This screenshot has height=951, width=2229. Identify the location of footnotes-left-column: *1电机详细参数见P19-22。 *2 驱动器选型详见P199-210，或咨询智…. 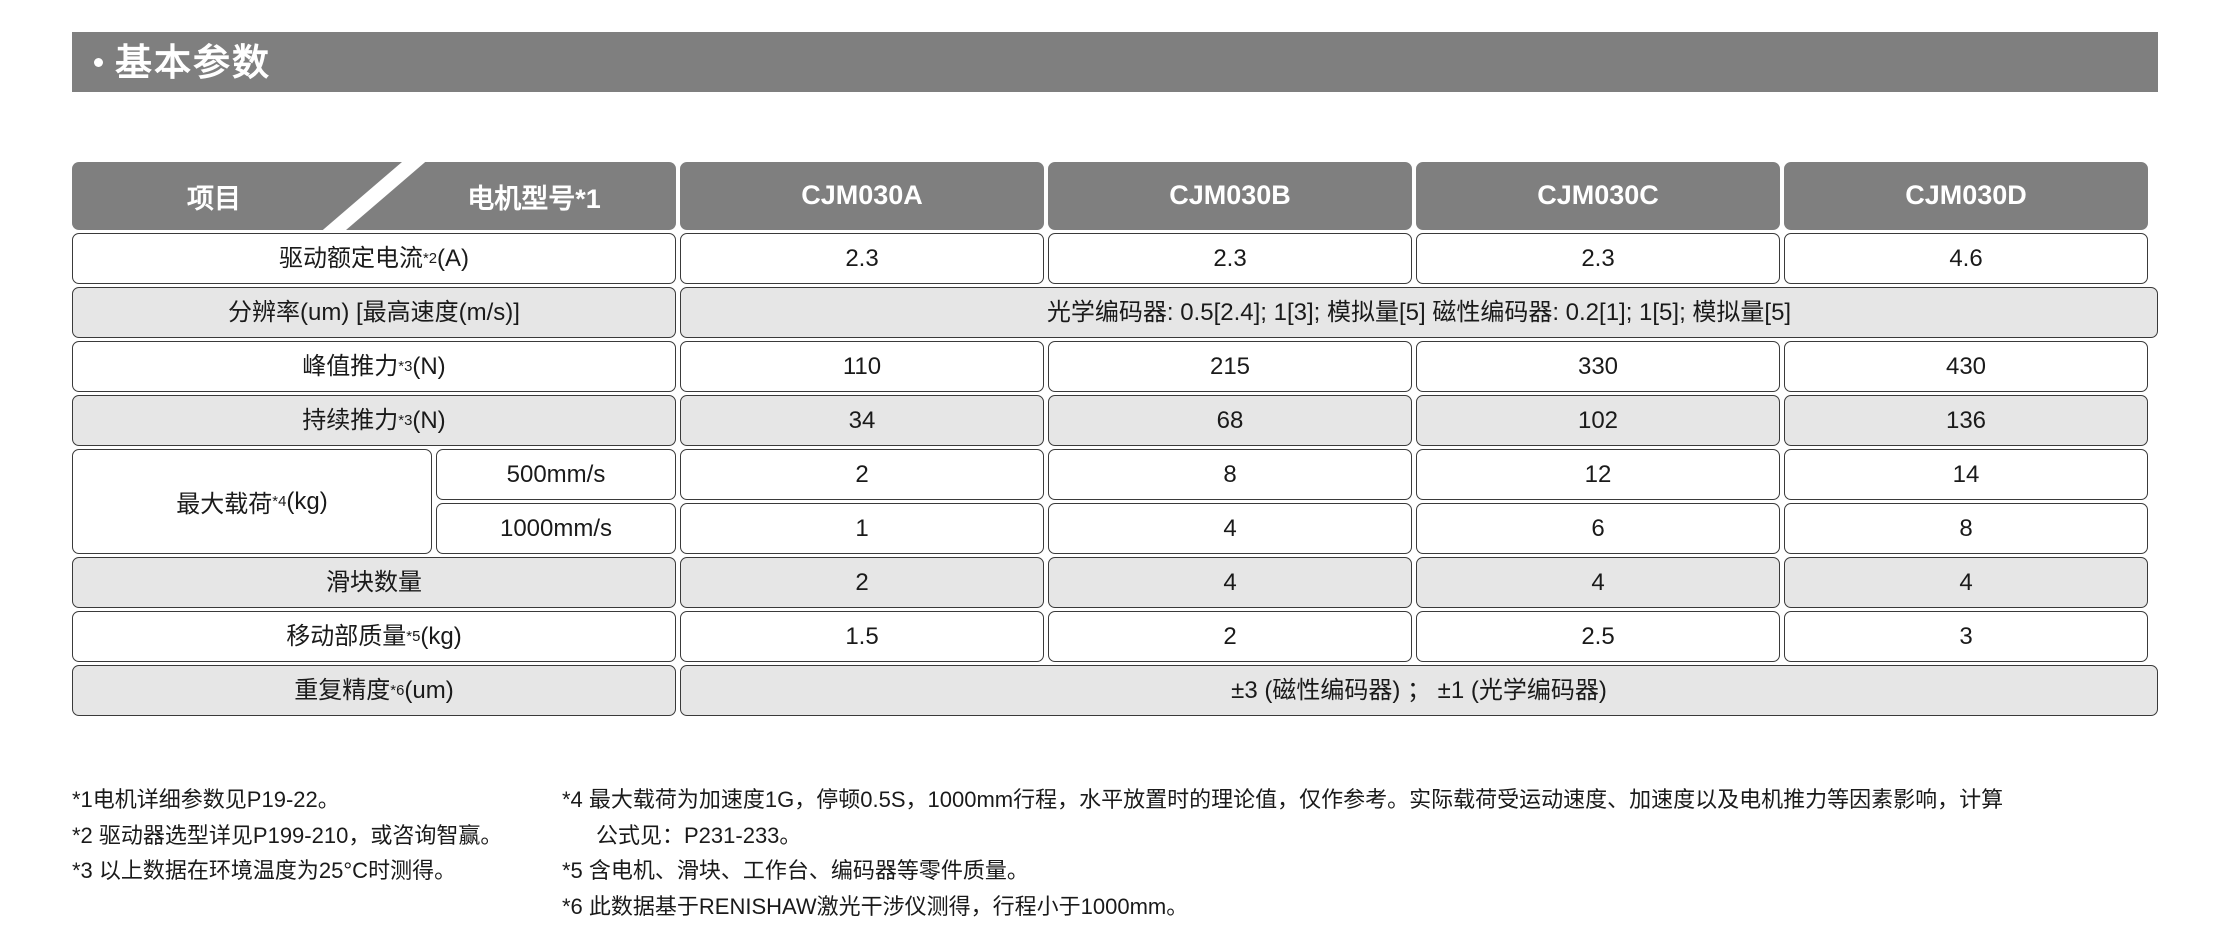
(317, 853).